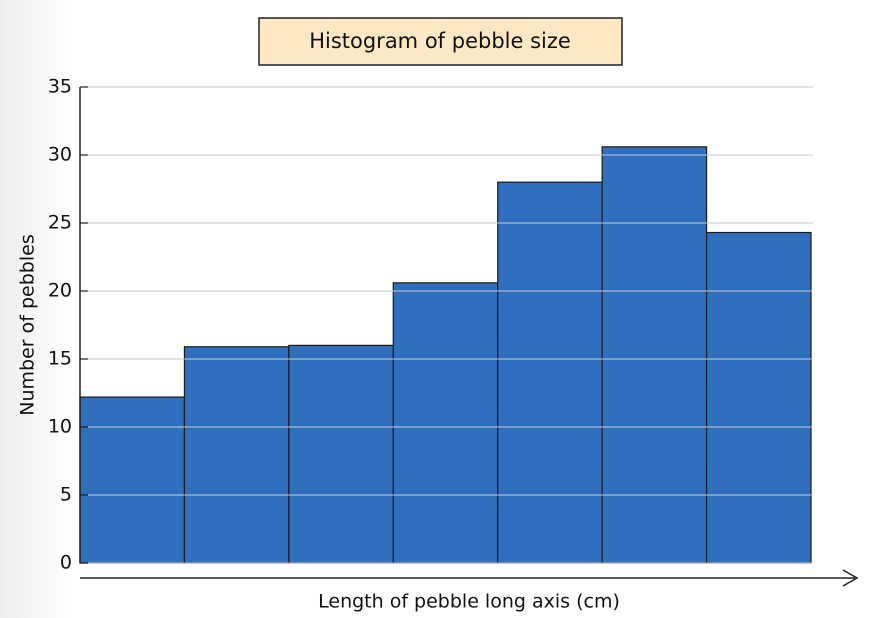 This screenshot has height=618, width=878. I want to click on title-box, so click(440, 41).